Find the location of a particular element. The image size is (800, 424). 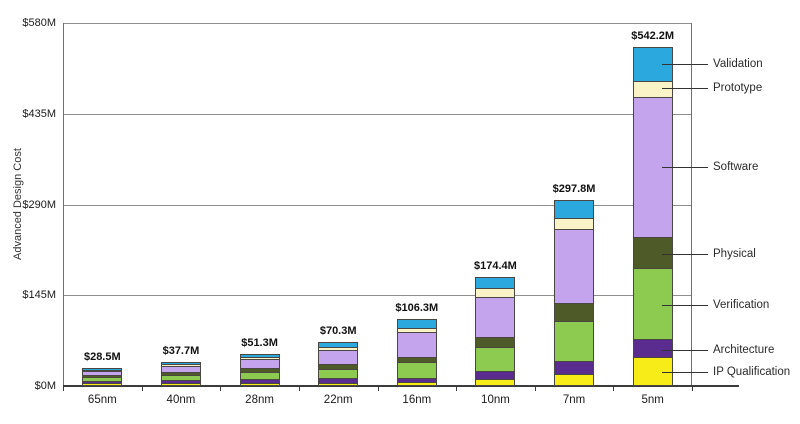

bar-5nm is located at coordinates (652, 216).